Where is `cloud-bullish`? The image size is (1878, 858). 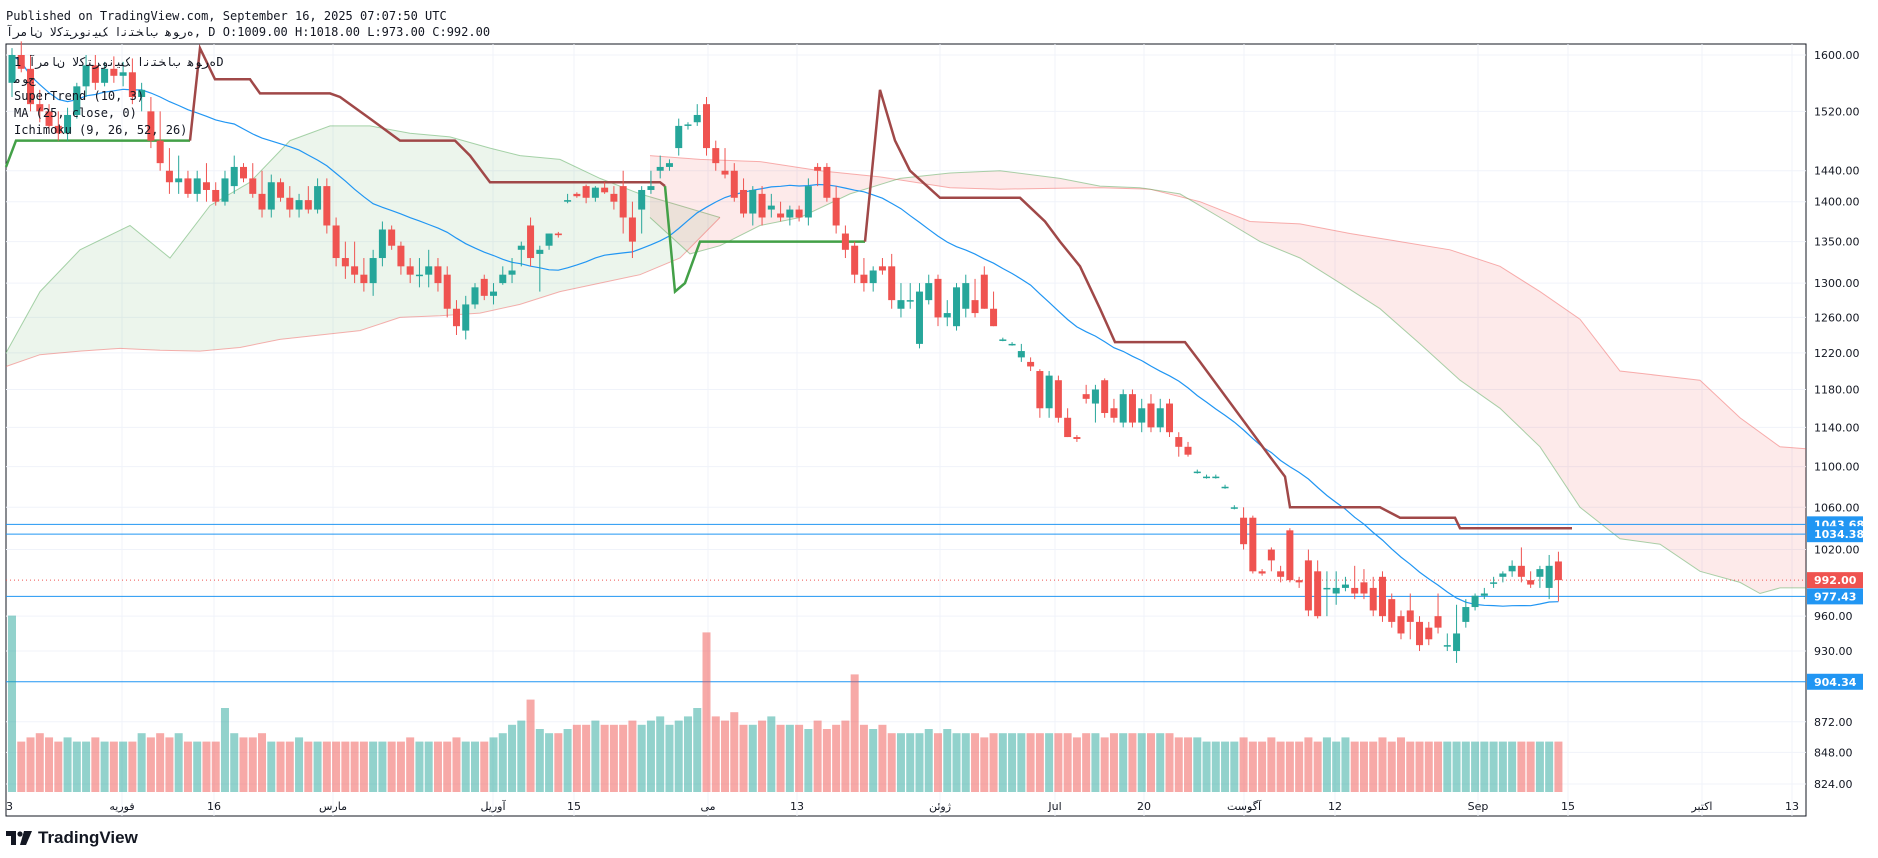
cloud-bullish is located at coordinates (363, 246).